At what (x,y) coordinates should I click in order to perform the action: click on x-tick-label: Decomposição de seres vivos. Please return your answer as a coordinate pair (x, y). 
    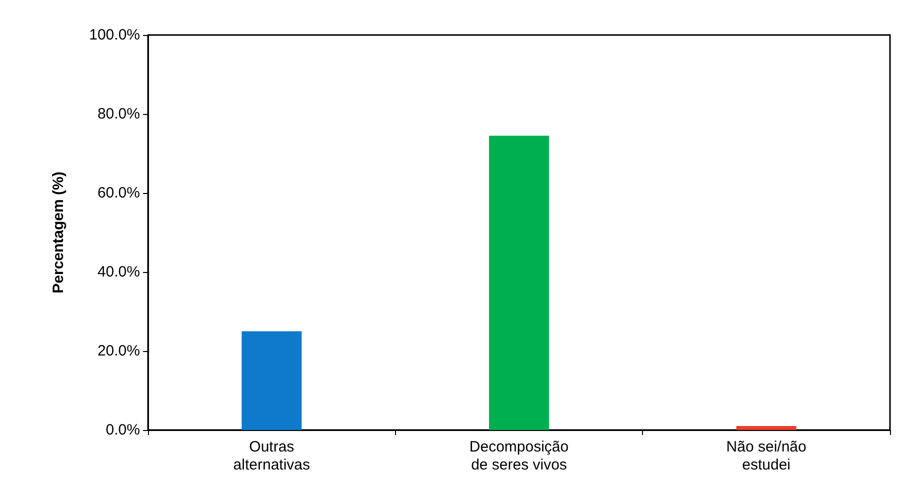
    Looking at the image, I should click on (519, 456).